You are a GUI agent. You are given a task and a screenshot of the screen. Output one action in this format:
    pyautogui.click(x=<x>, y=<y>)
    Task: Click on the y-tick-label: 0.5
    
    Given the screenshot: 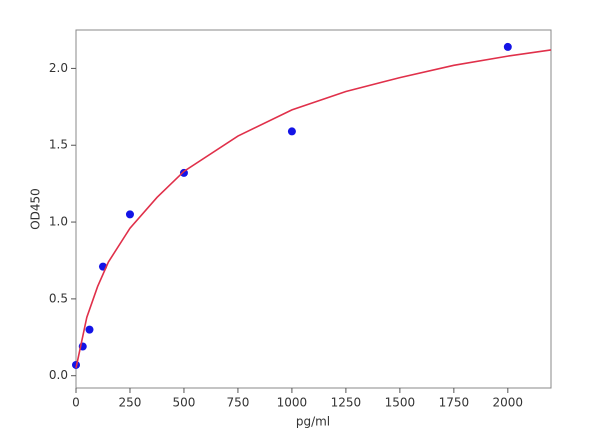 What is the action you would take?
    pyautogui.click(x=58, y=298)
    